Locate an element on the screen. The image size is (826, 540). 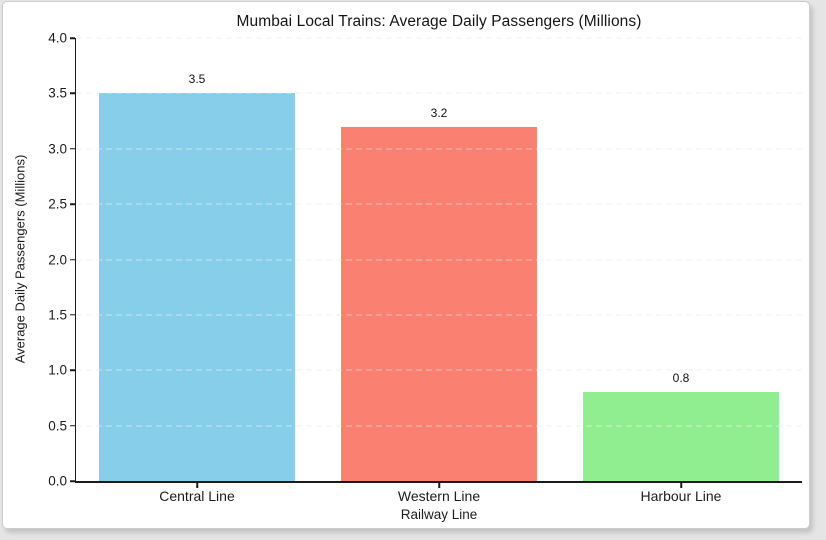
x-axis-ticklabels: Central Line Western Line Harbour Line is located at coordinates (439, 497).